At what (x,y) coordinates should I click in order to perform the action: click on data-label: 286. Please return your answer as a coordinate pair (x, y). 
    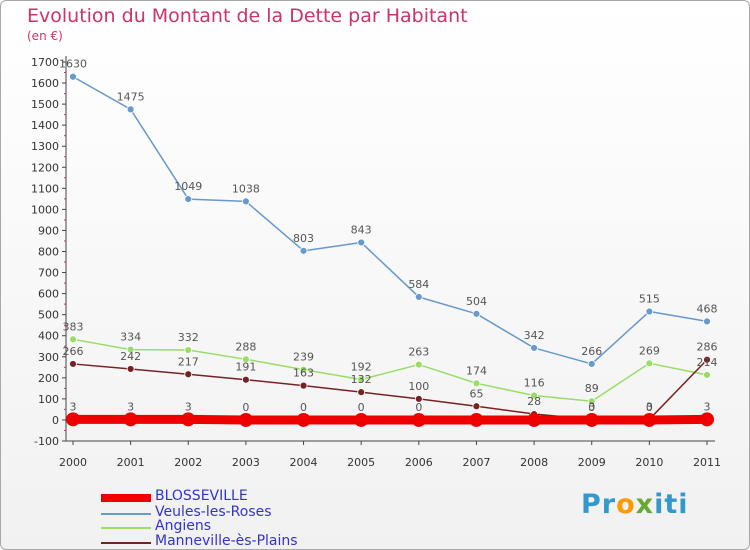
    Looking at the image, I should click on (707, 347).